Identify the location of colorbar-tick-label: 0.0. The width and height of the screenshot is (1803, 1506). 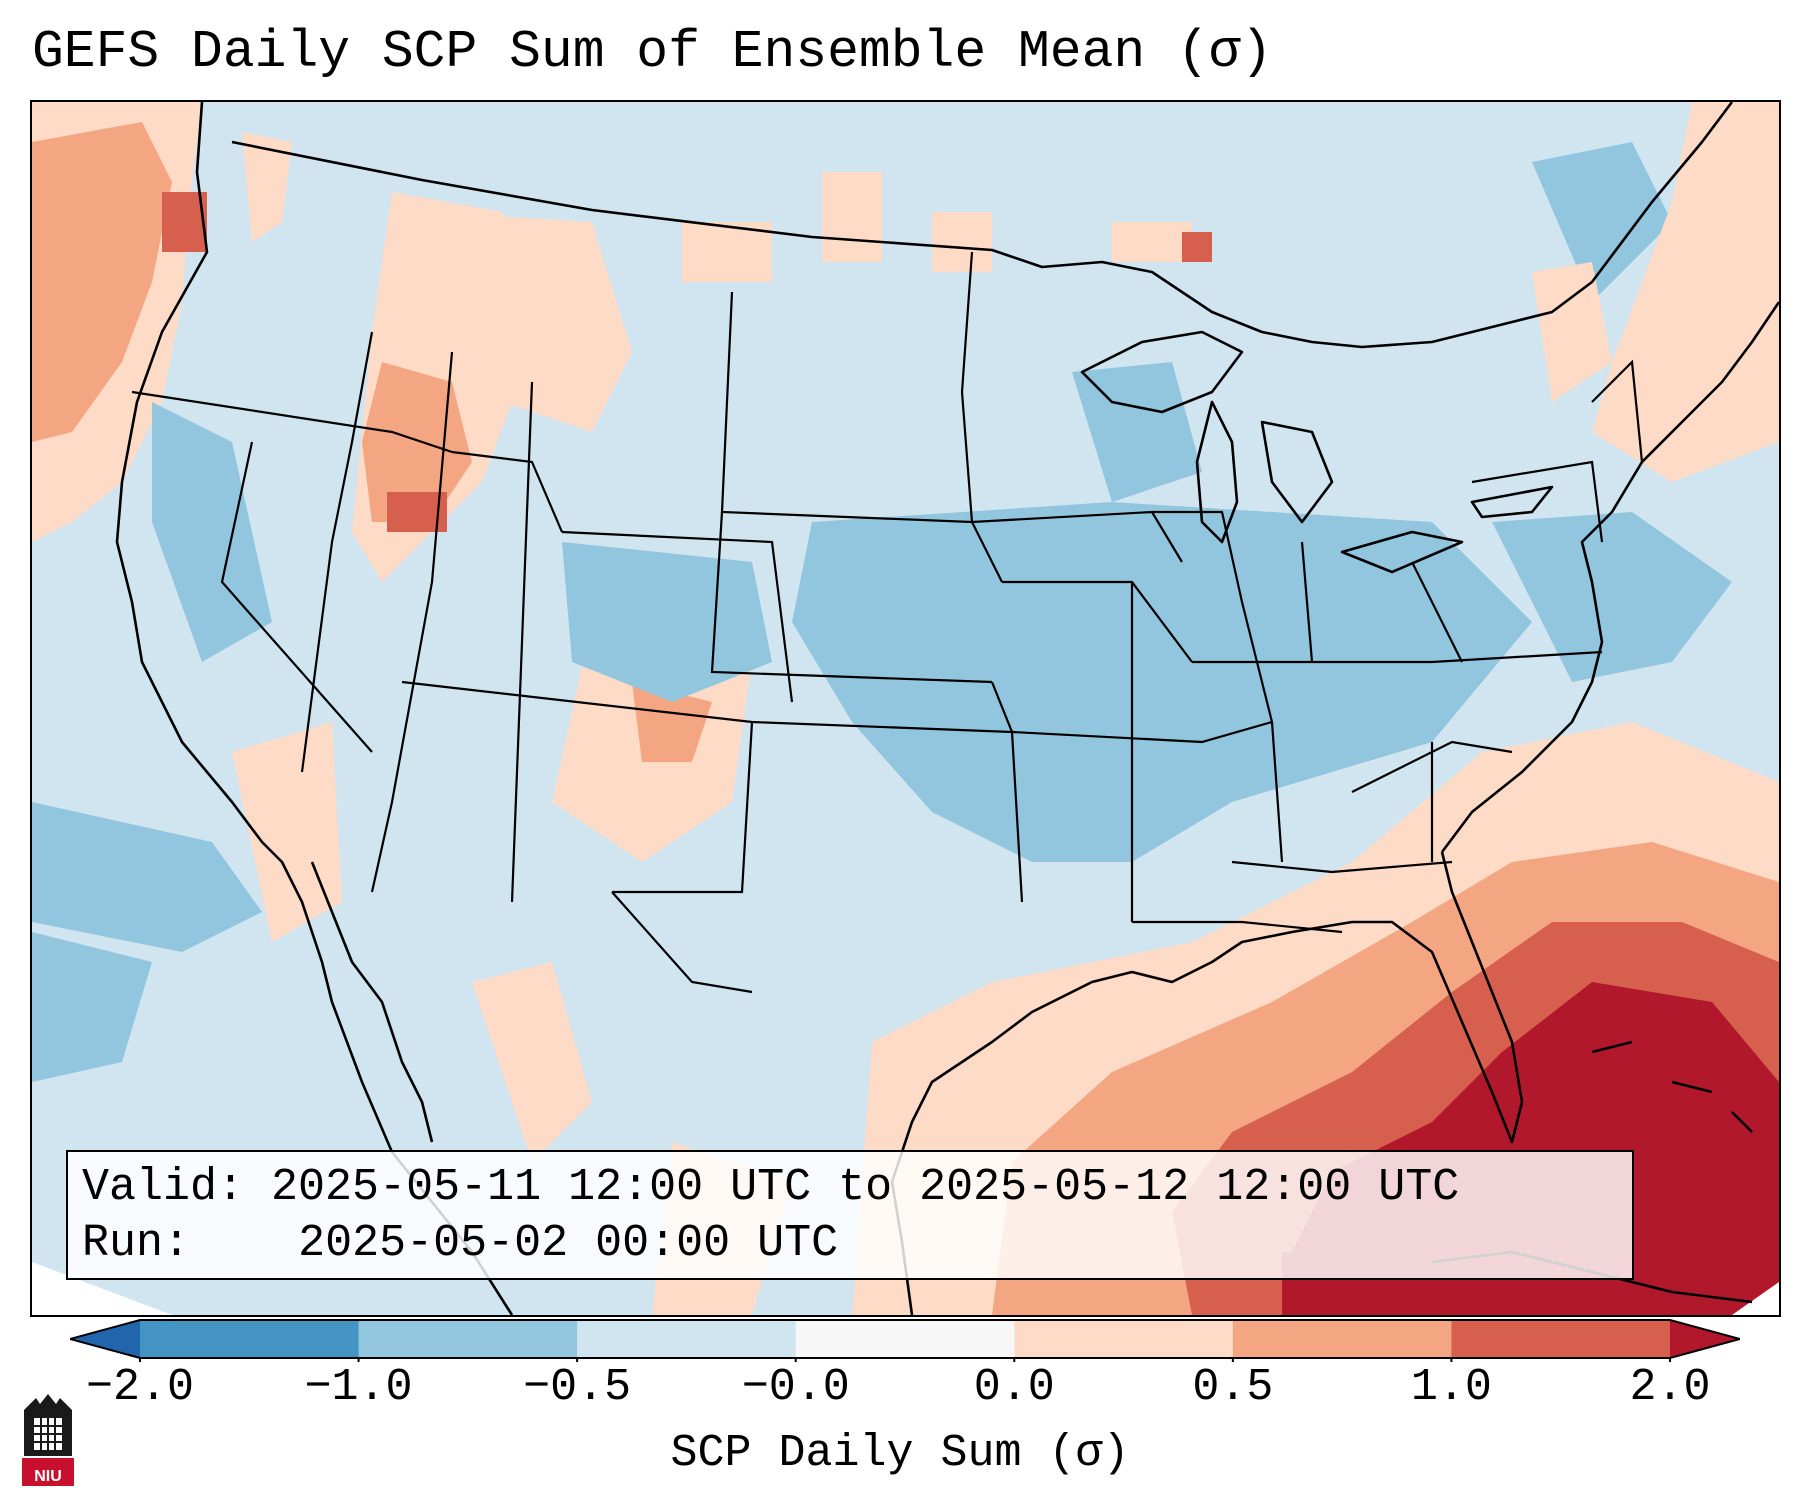
(1014, 1387).